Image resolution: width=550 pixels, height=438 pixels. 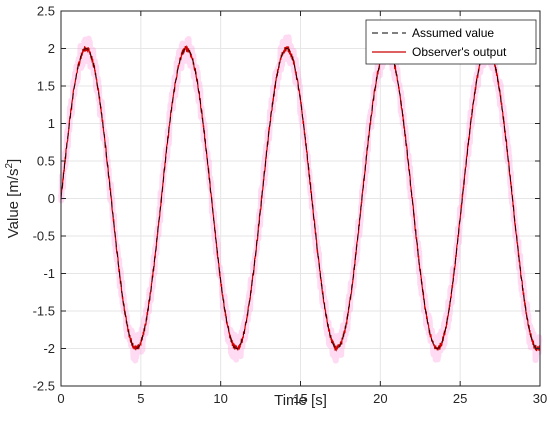 I want to click on legend: Assumed value Observer's output, so click(x=451, y=42).